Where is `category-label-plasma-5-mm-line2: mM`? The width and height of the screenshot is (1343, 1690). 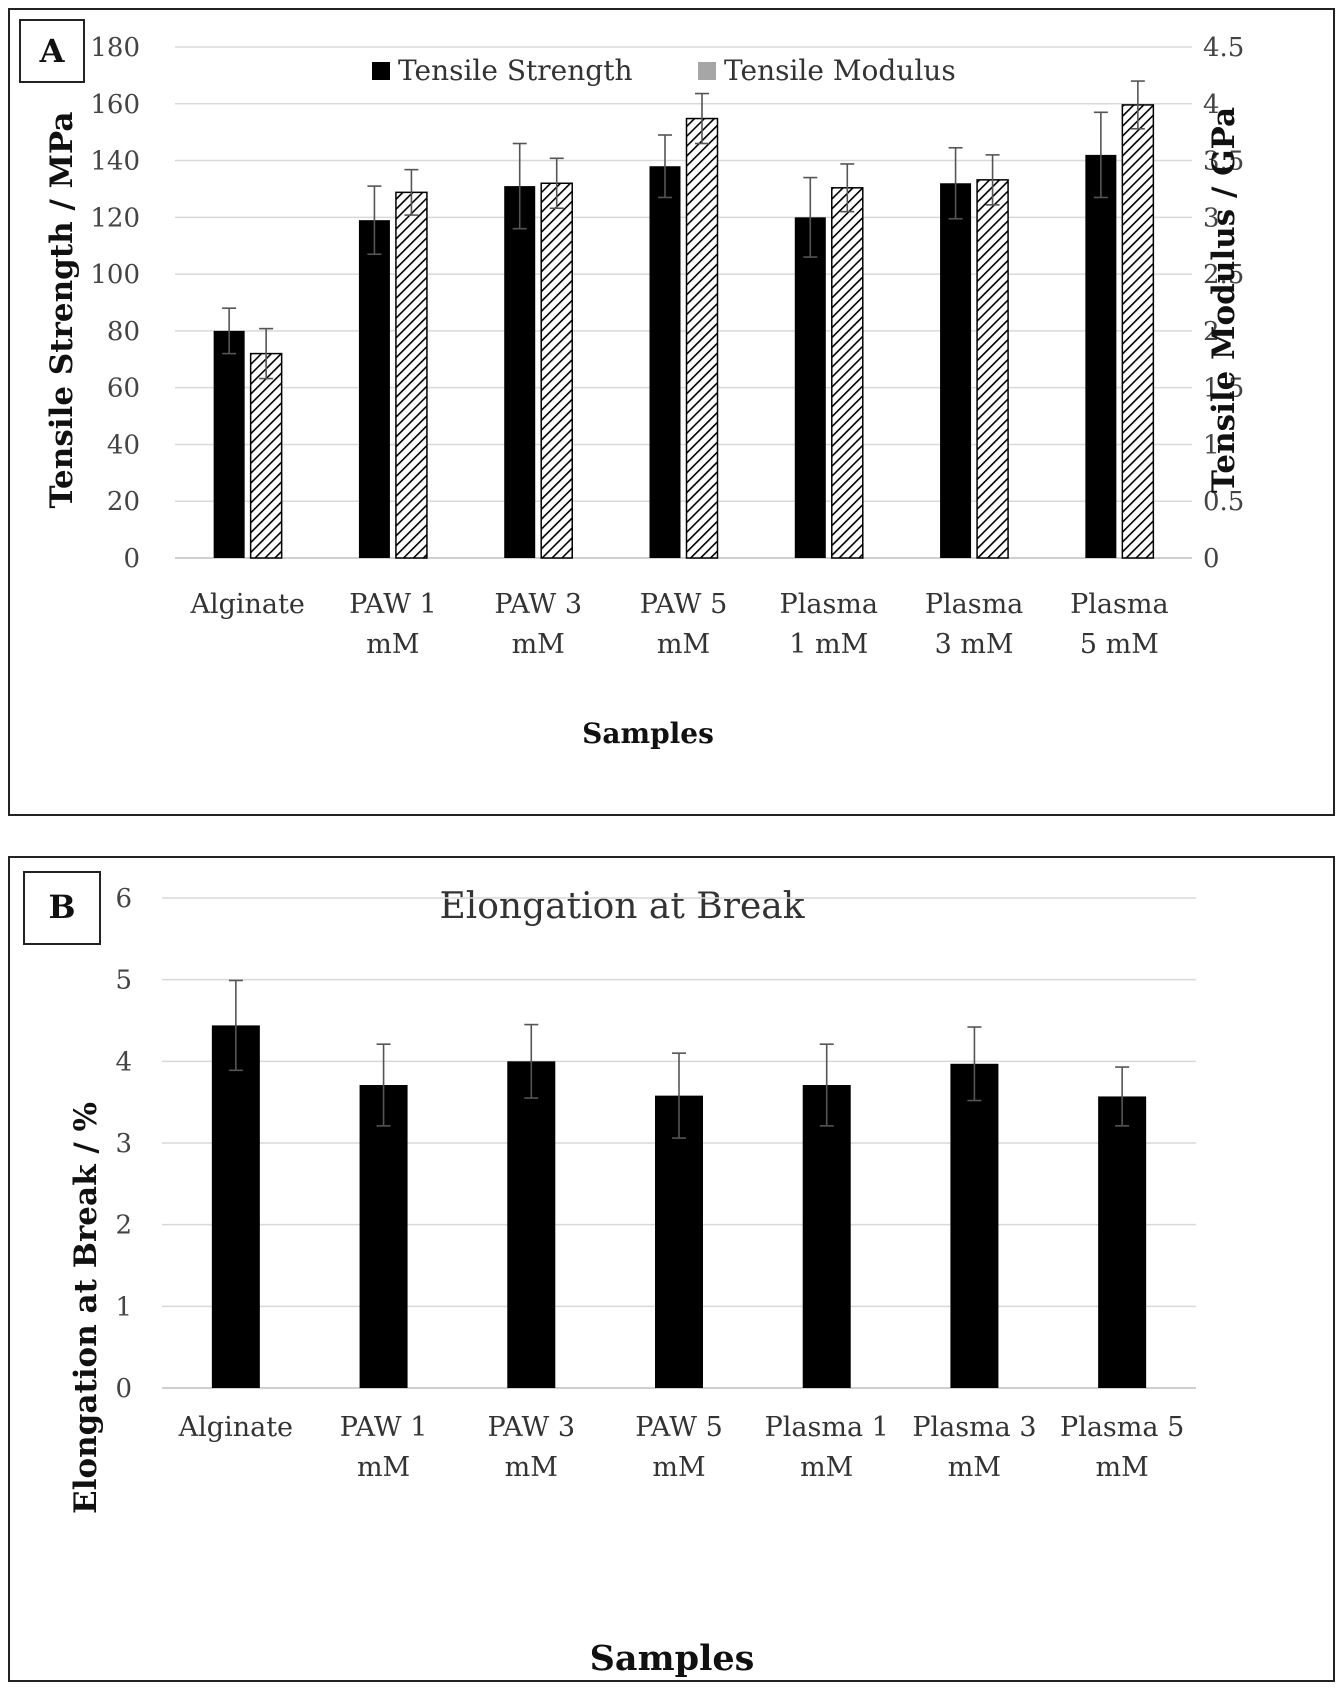 category-label-plasma-5-mm-line2: mM is located at coordinates (1122, 1467).